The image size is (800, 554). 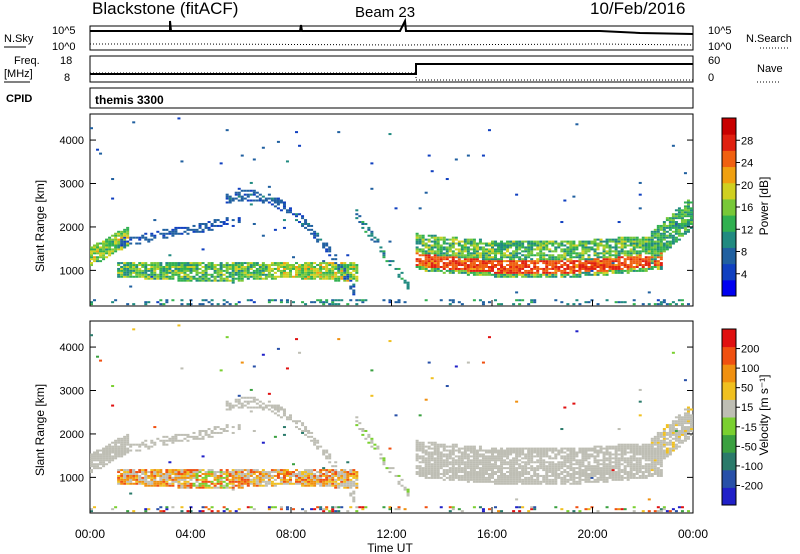 What do you see at coordinates (72, 141) in the screenshot?
I see `y-tick-label: 4000` at bounding box center [72, 141].